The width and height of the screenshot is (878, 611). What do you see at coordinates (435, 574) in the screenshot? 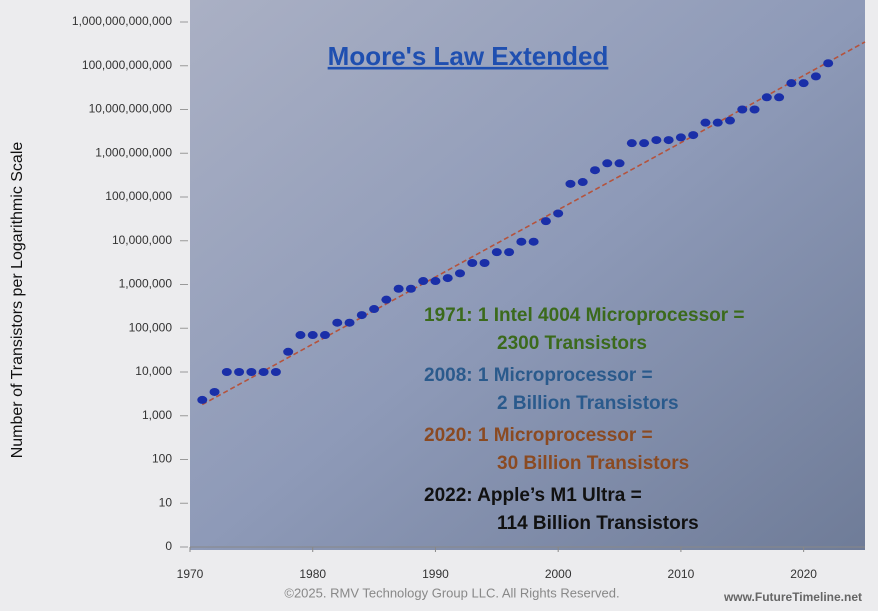
I see `x-tick-label: 1990` at bounding box center [435, 574].